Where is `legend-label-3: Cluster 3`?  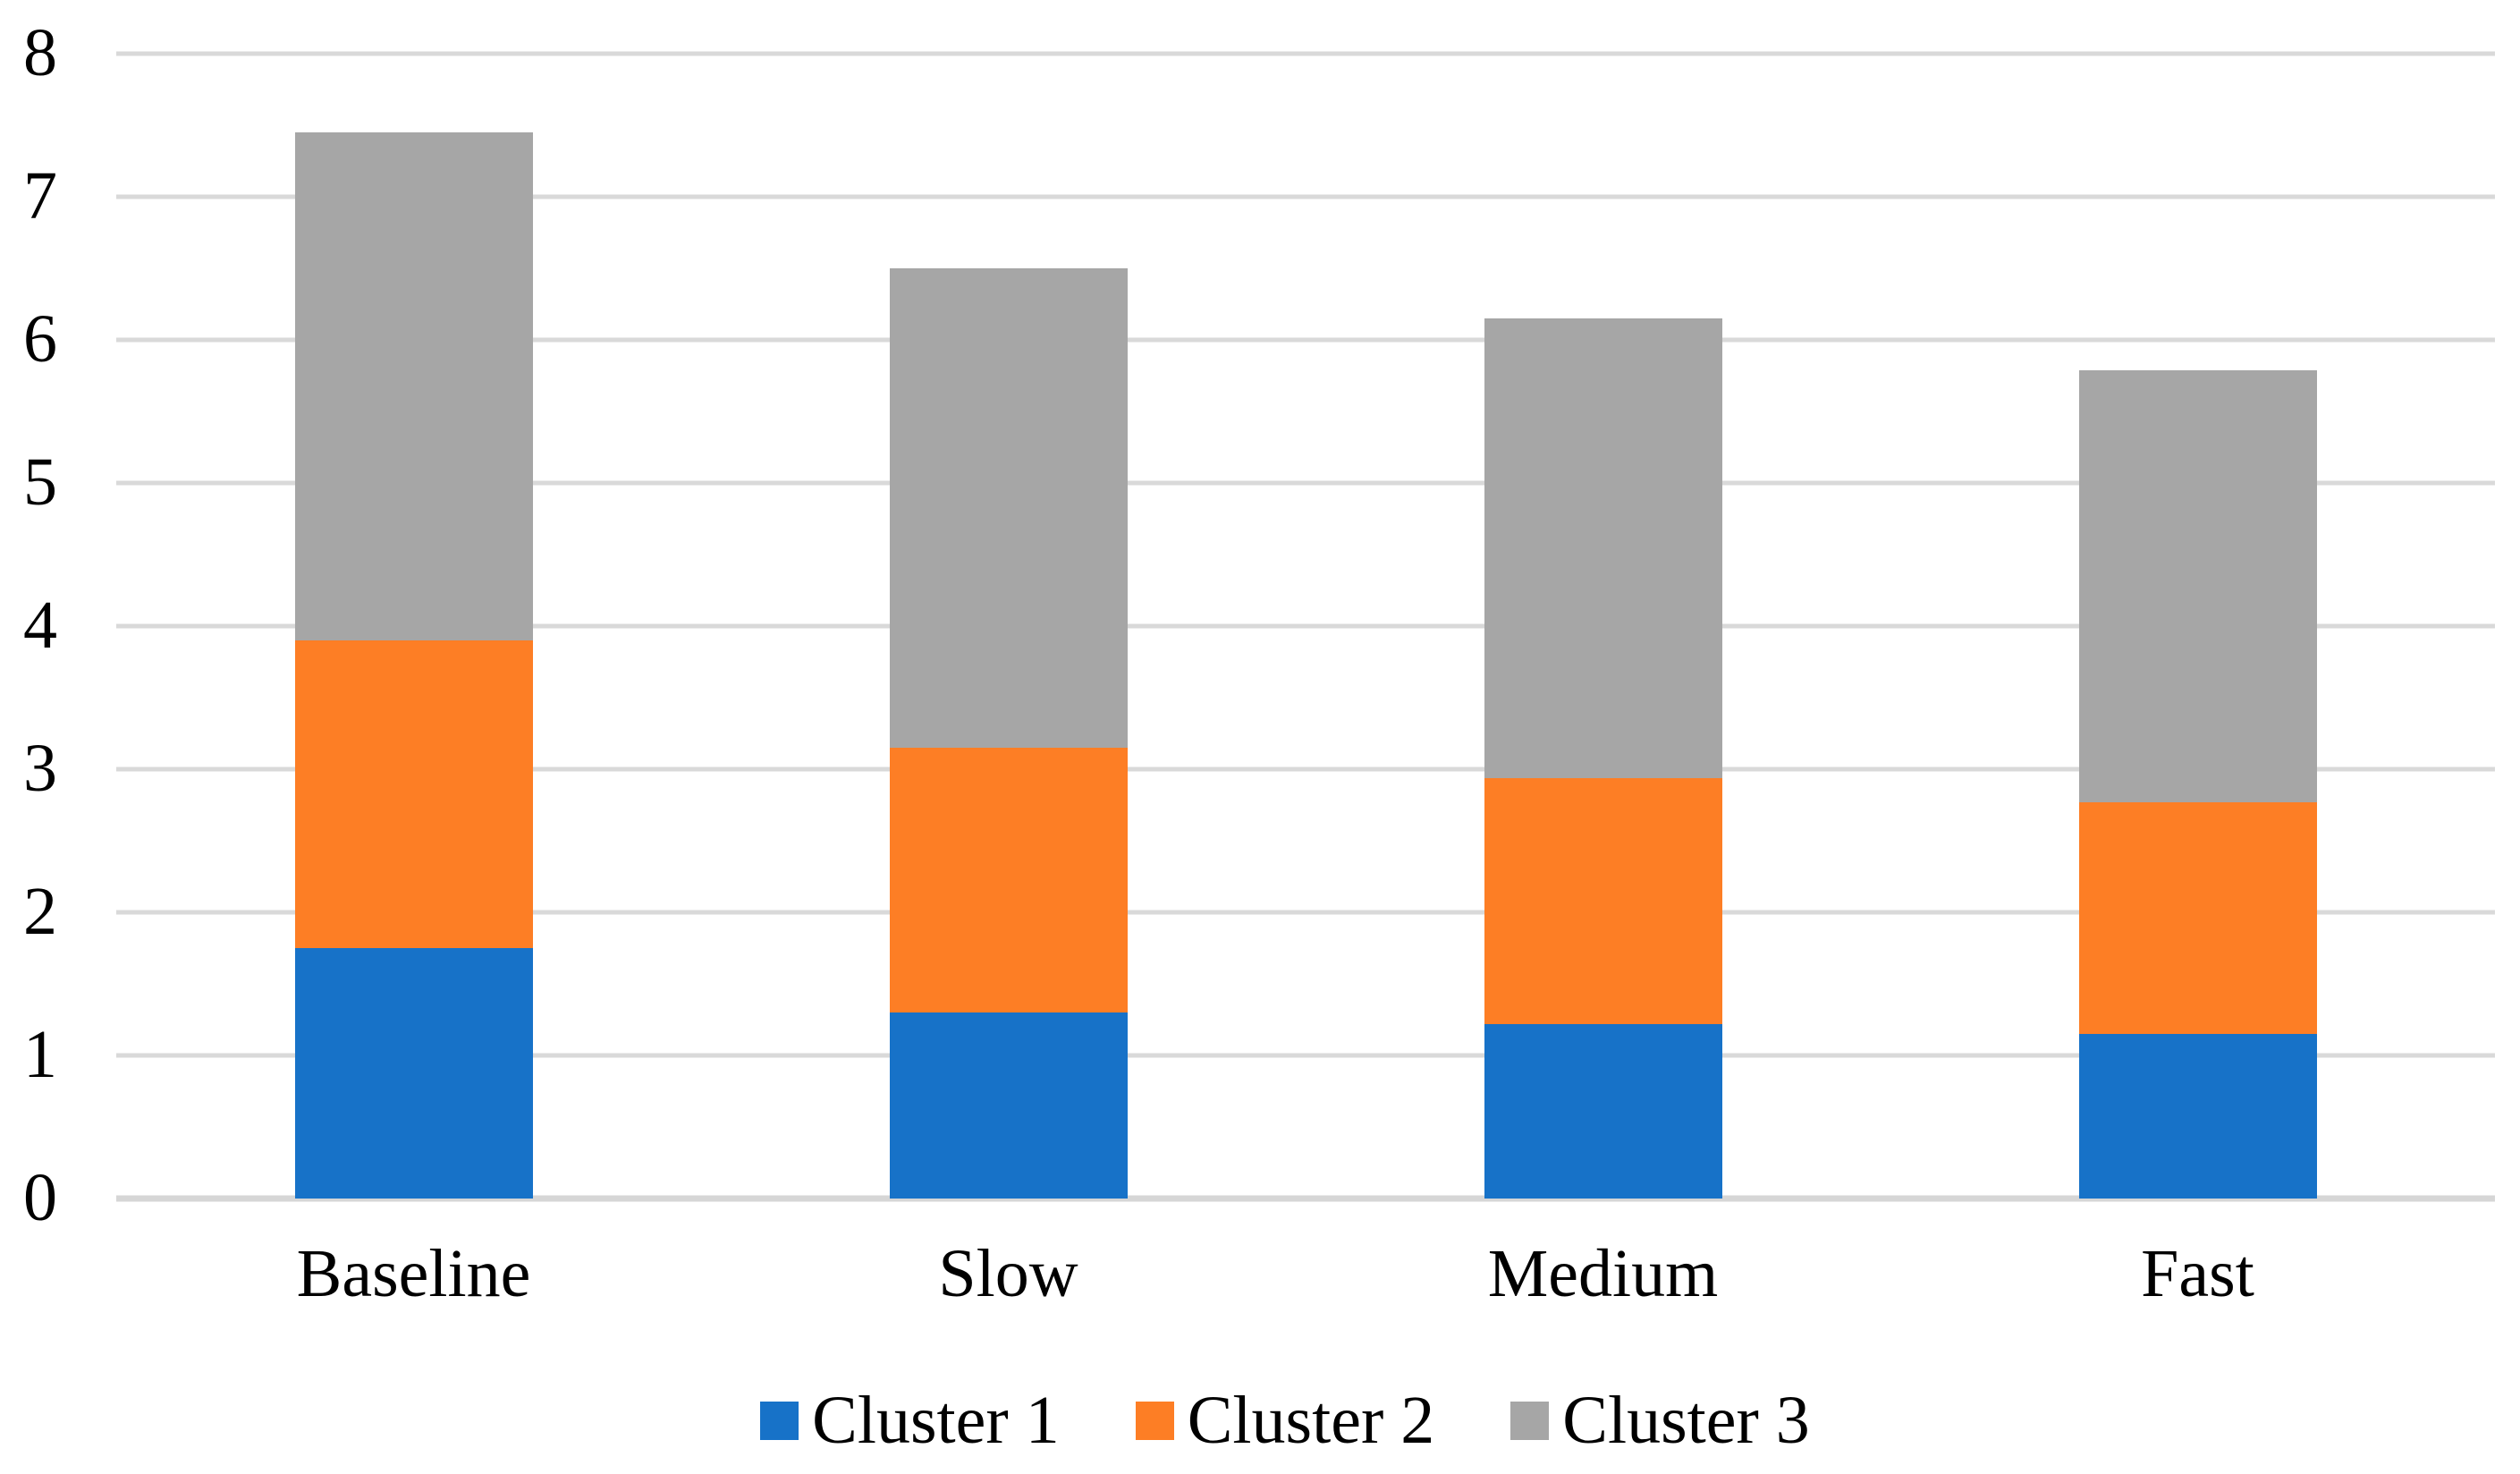
legend-label-3: Cluster 3 is located at coordinates (1686, 1420).